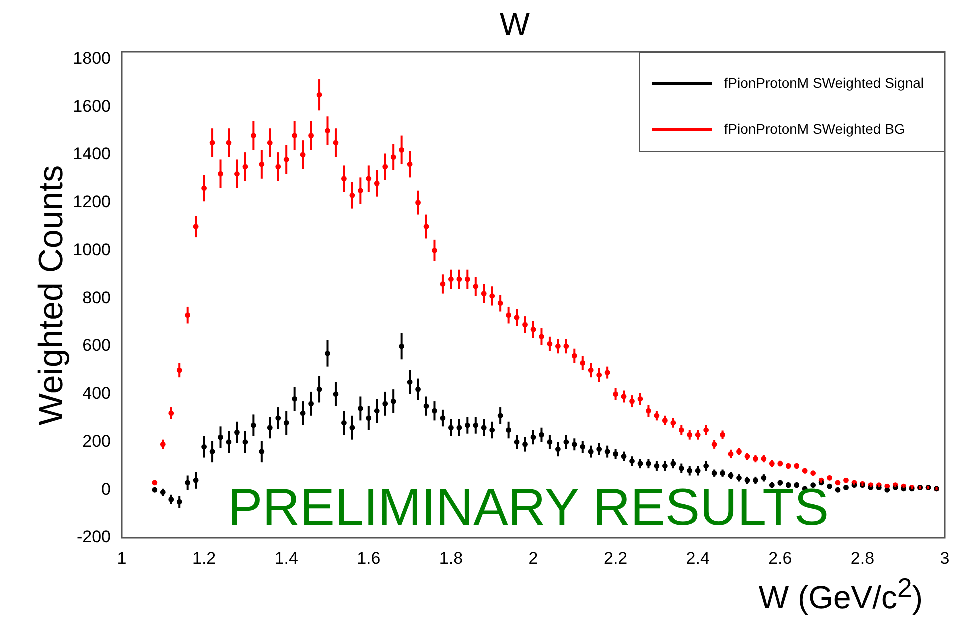 The image size is (963, 617). Describe the element at coordinates (616, 558) in the screenshot. I see `x-tick-label: 2.2` at that location.